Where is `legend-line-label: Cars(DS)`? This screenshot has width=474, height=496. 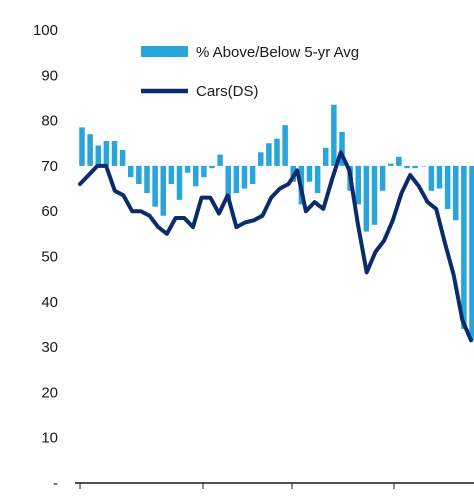 legend-line-label: Cars(DS) is located at coordinates (227, 91).